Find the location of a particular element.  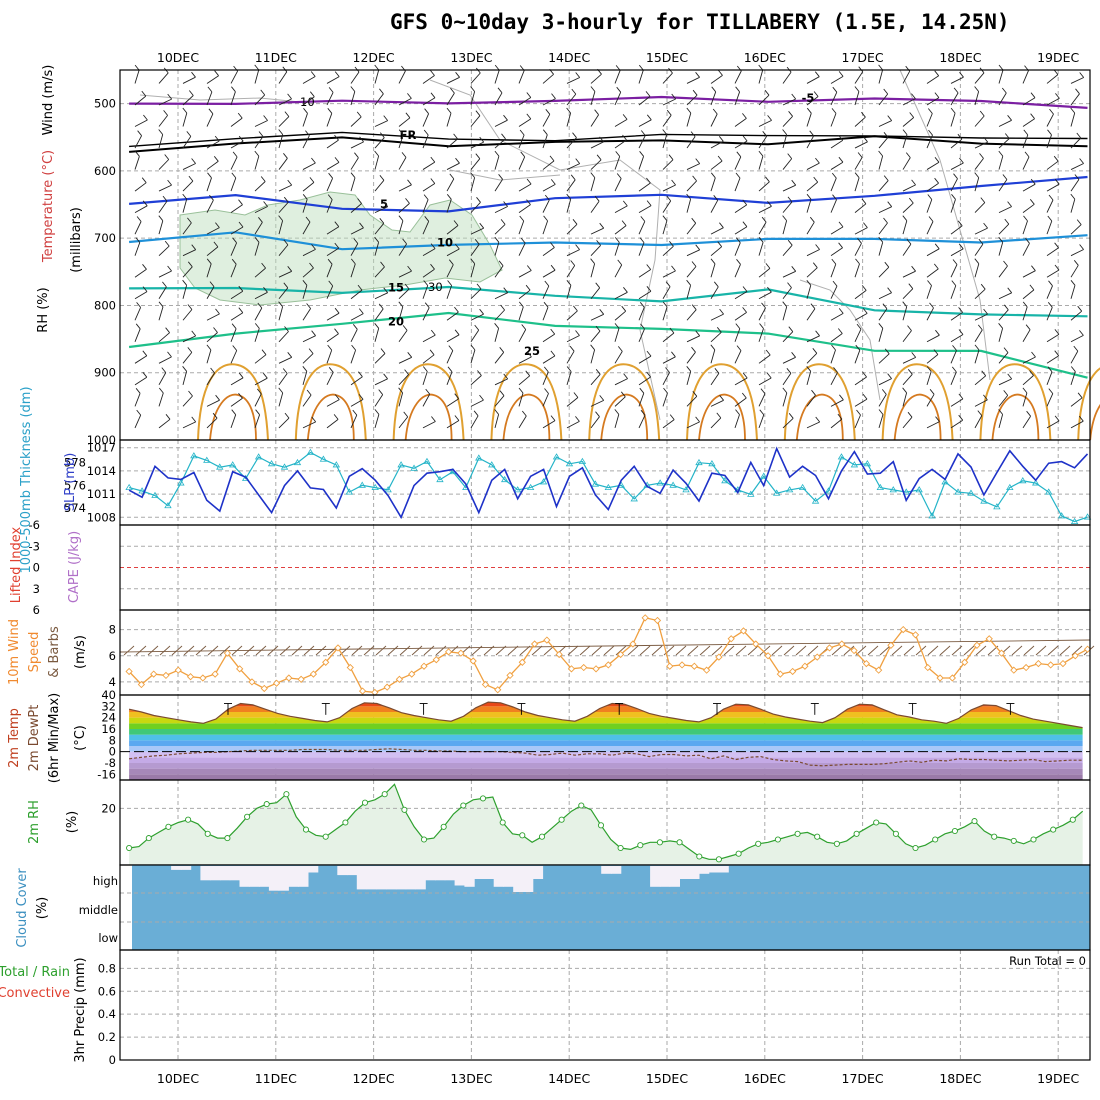

date-label: 14DEC is located at coordinates (569, 1078).